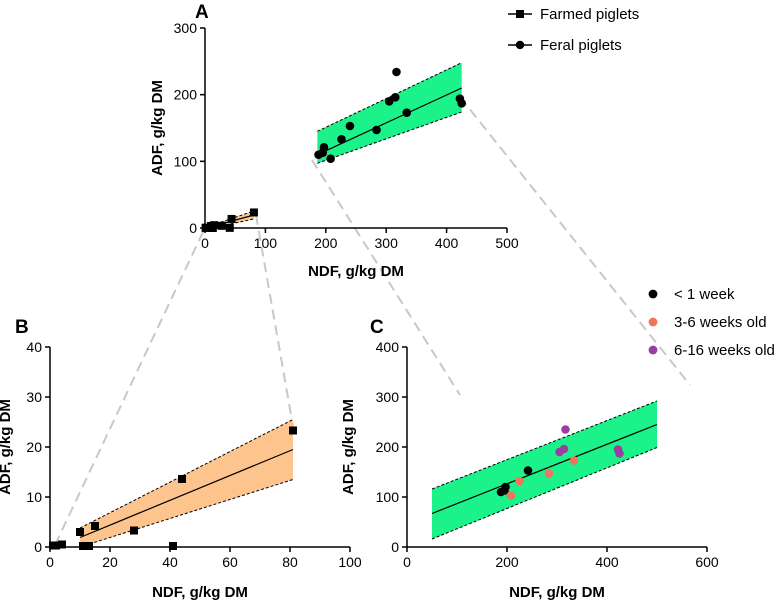 The height and width of the screenshot is (600, 783). Describe the element at coordinates (110, 562) in the screenshot. I see `x-tick-label: 20` at that location.